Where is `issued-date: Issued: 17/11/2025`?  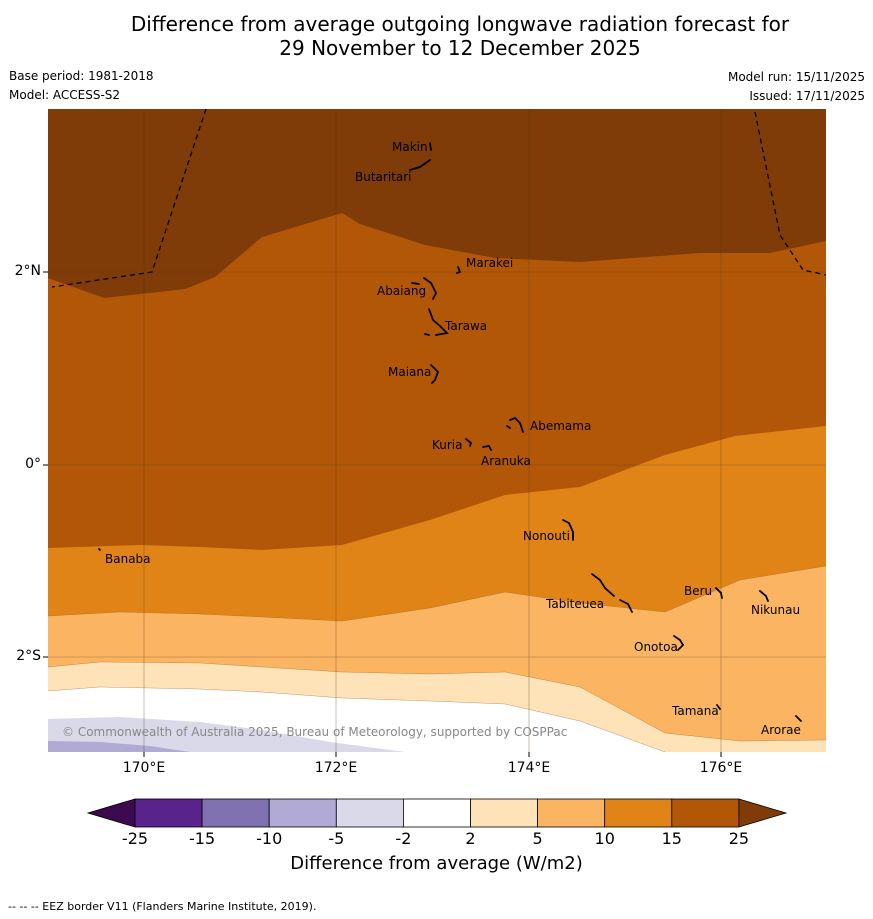 issued-date: Issued: 17/11/2025 is located at coordinates (807, 96).